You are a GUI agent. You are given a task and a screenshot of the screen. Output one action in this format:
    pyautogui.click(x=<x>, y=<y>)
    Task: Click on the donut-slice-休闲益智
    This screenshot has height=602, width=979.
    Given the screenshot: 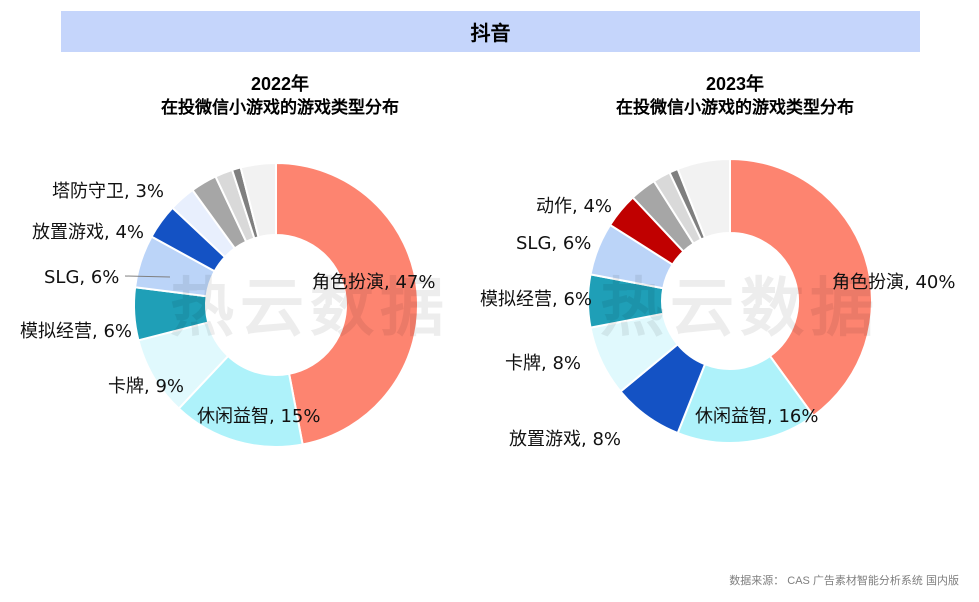 What is the action you would take?
    pyautogui.click(x=745, y=399)
    